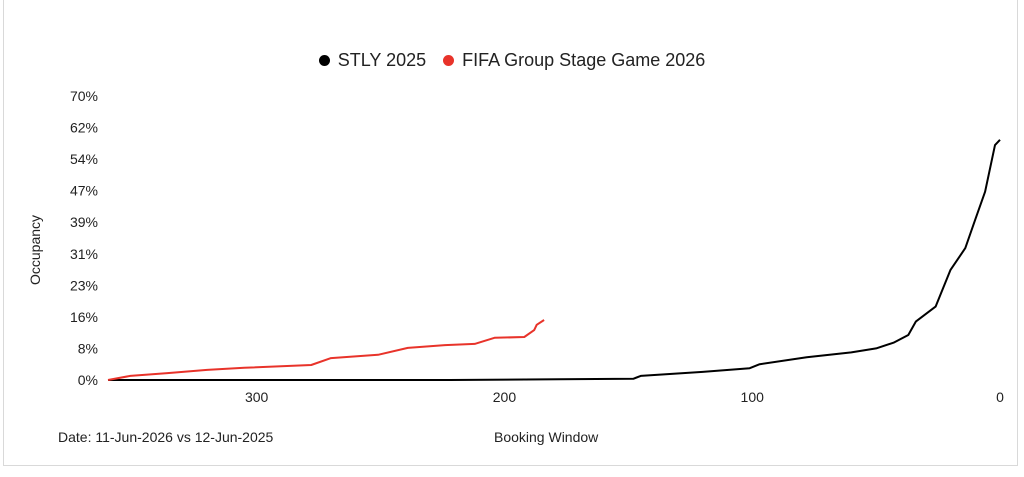  I want to click on y-tick-label: 8%, so click(88, 348).